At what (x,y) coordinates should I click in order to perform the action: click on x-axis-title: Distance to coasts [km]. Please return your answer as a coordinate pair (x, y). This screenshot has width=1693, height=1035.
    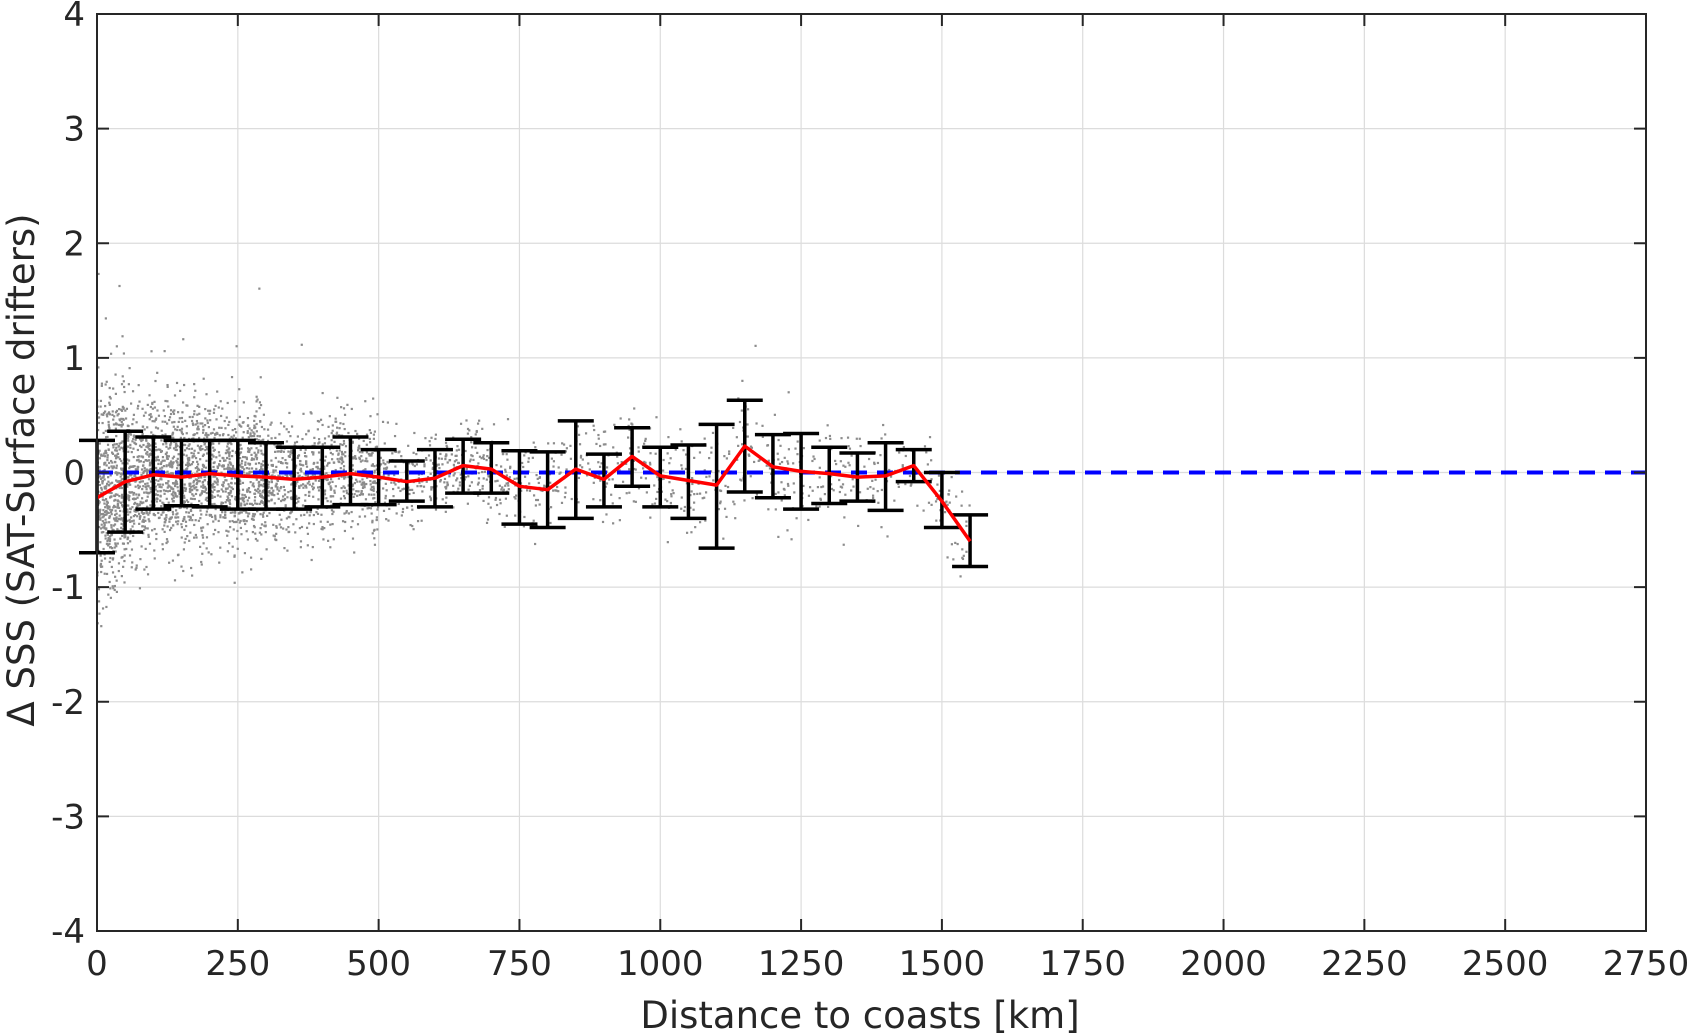
    Looking at the image, I should click on (859, 1014).